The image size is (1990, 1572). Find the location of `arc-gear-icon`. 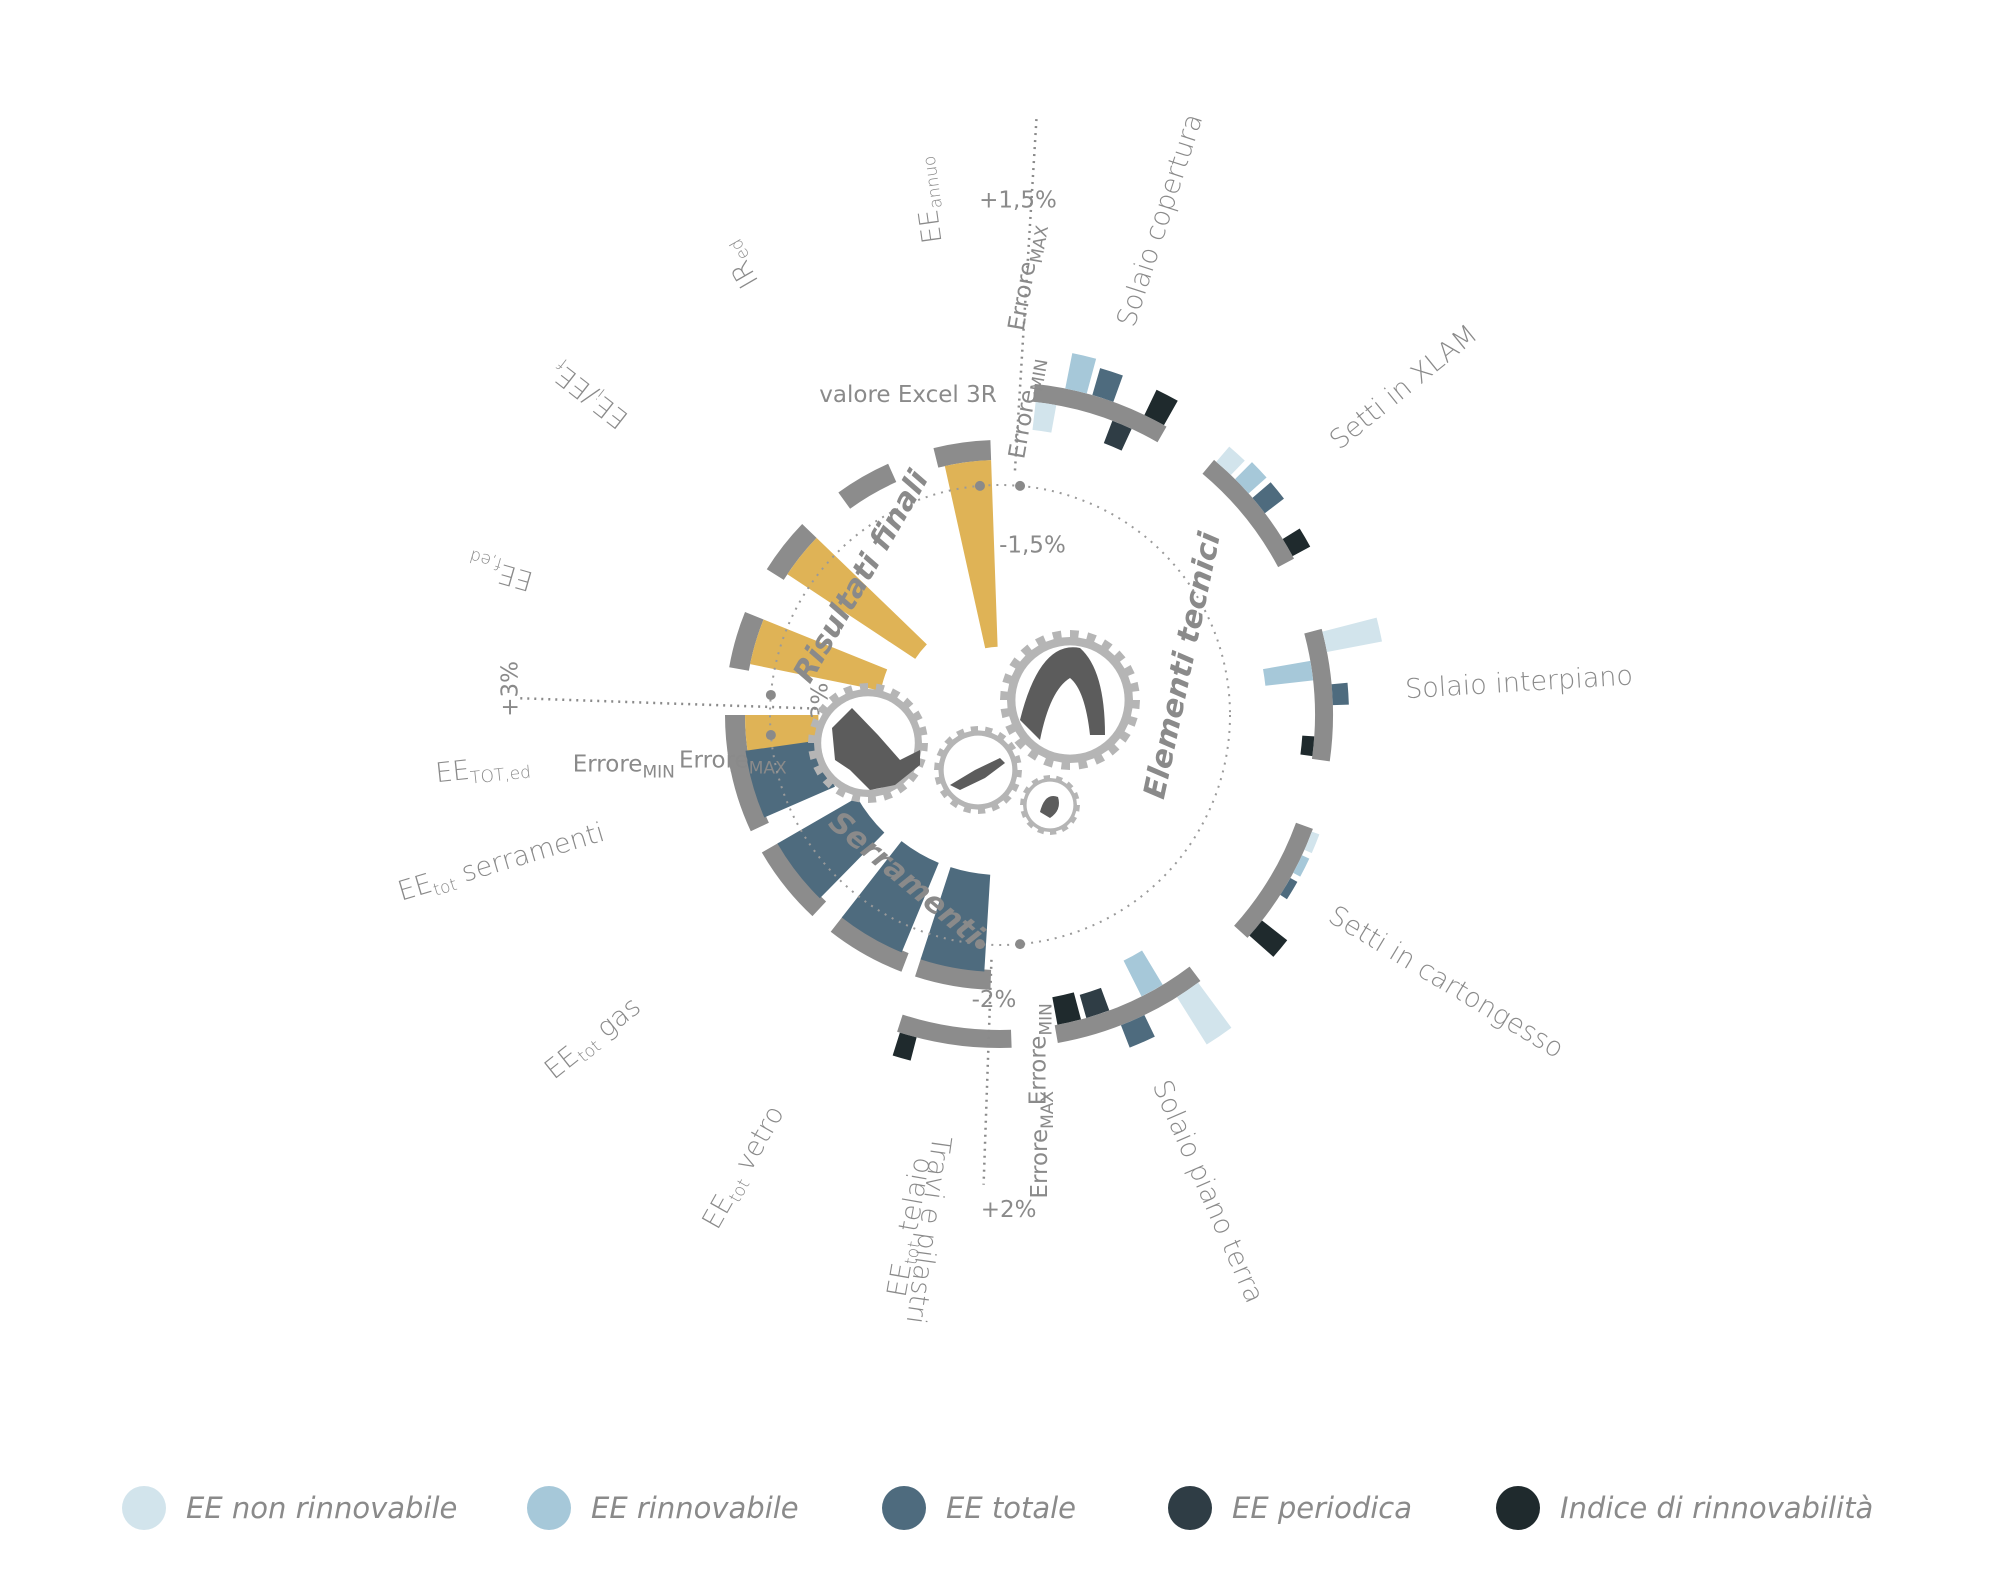

arc-gear-icon is located at coordinates (1070, 700).